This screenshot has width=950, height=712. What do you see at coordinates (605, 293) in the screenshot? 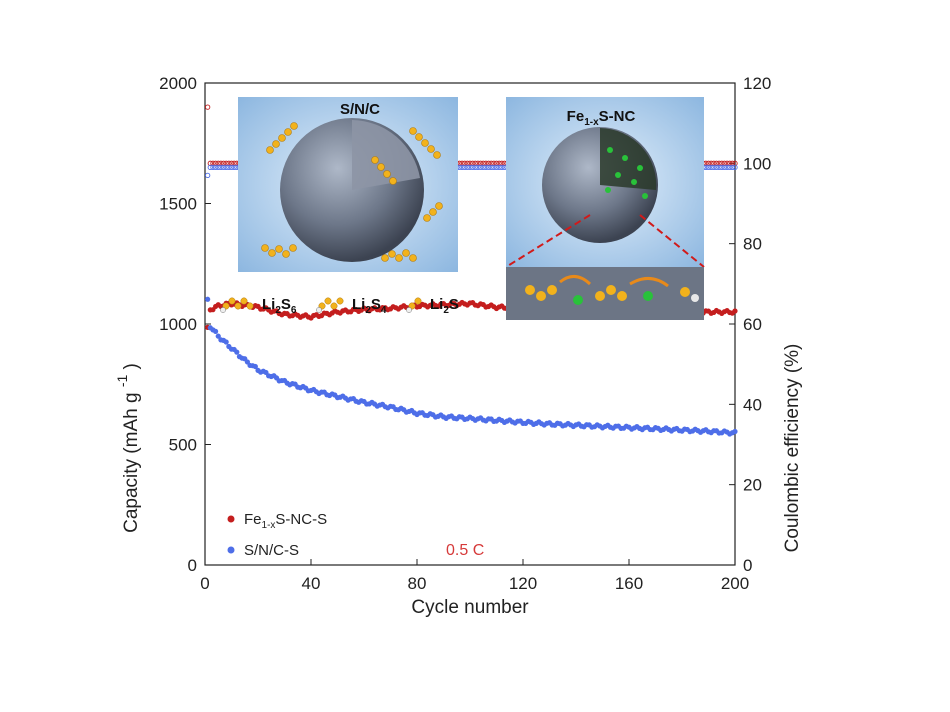
I see `zoom-panel` at bounding box center [605, 293].